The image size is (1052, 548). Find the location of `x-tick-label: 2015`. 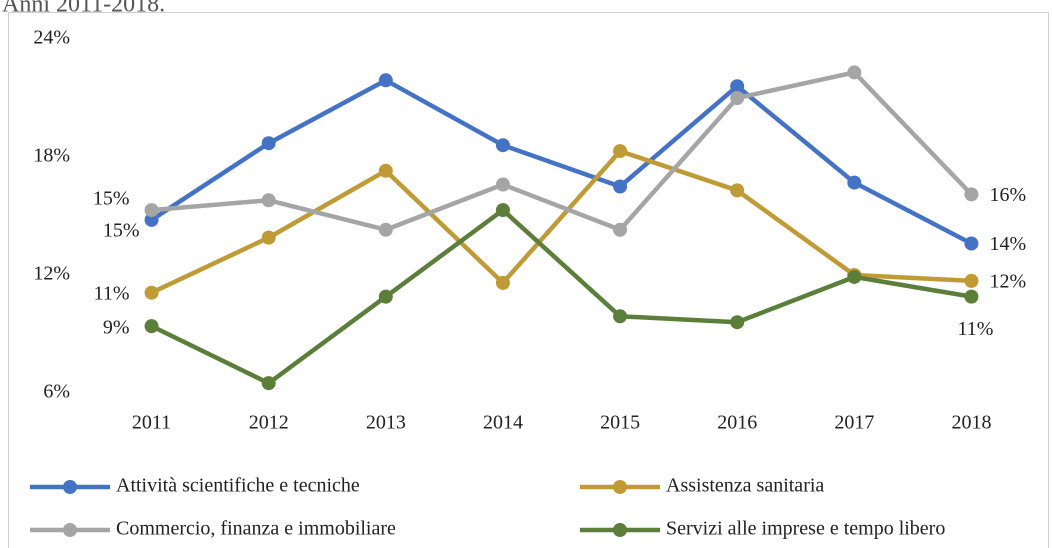

x-tick-label: 2015 is located at coordinates (620, 423).